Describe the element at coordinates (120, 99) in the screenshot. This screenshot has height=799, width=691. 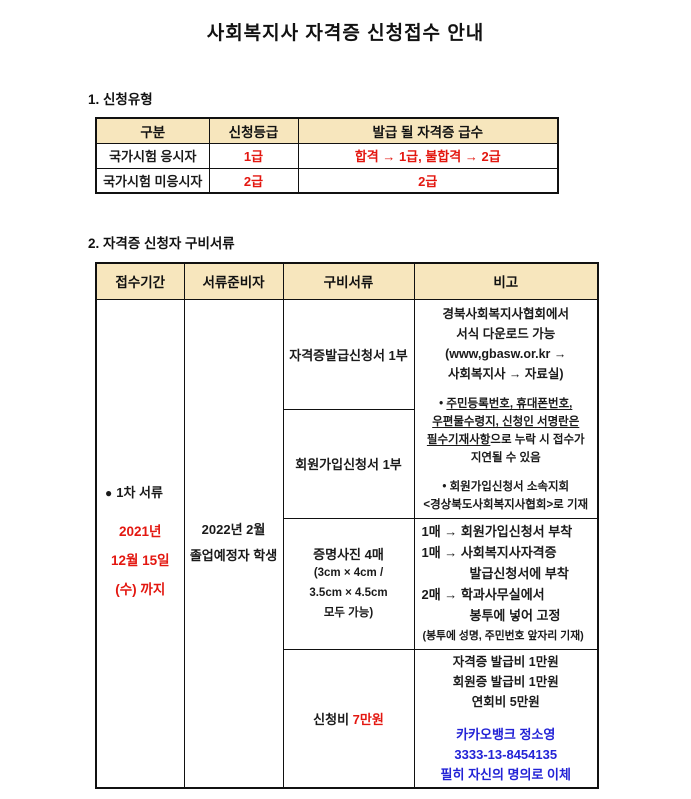
I see `section1-heading: 1. 신청유형` at that location.